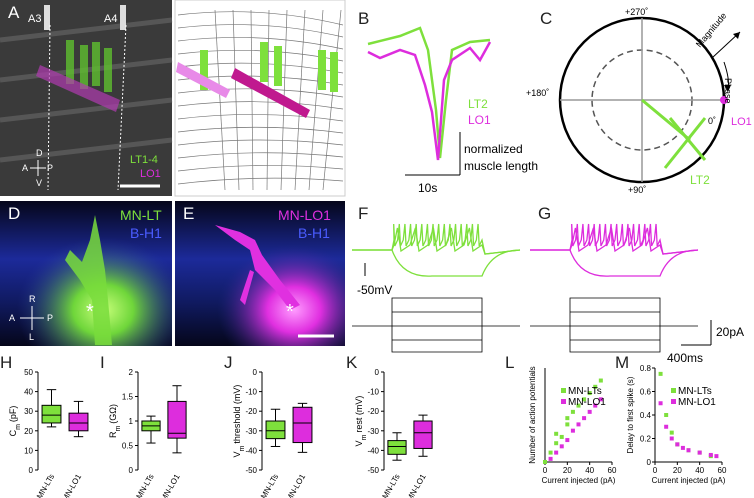 The width and height of the screenshot is (754, 498). I want to click on label: A4, so click(110, 19).